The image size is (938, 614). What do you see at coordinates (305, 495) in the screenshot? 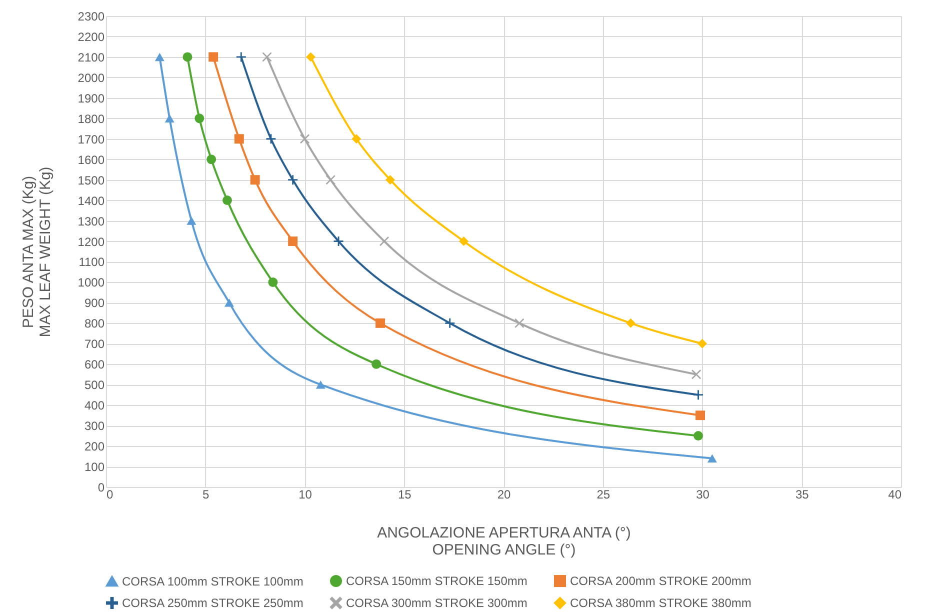
I see `x-tick-label: 10` at bounding box center [305, 495].